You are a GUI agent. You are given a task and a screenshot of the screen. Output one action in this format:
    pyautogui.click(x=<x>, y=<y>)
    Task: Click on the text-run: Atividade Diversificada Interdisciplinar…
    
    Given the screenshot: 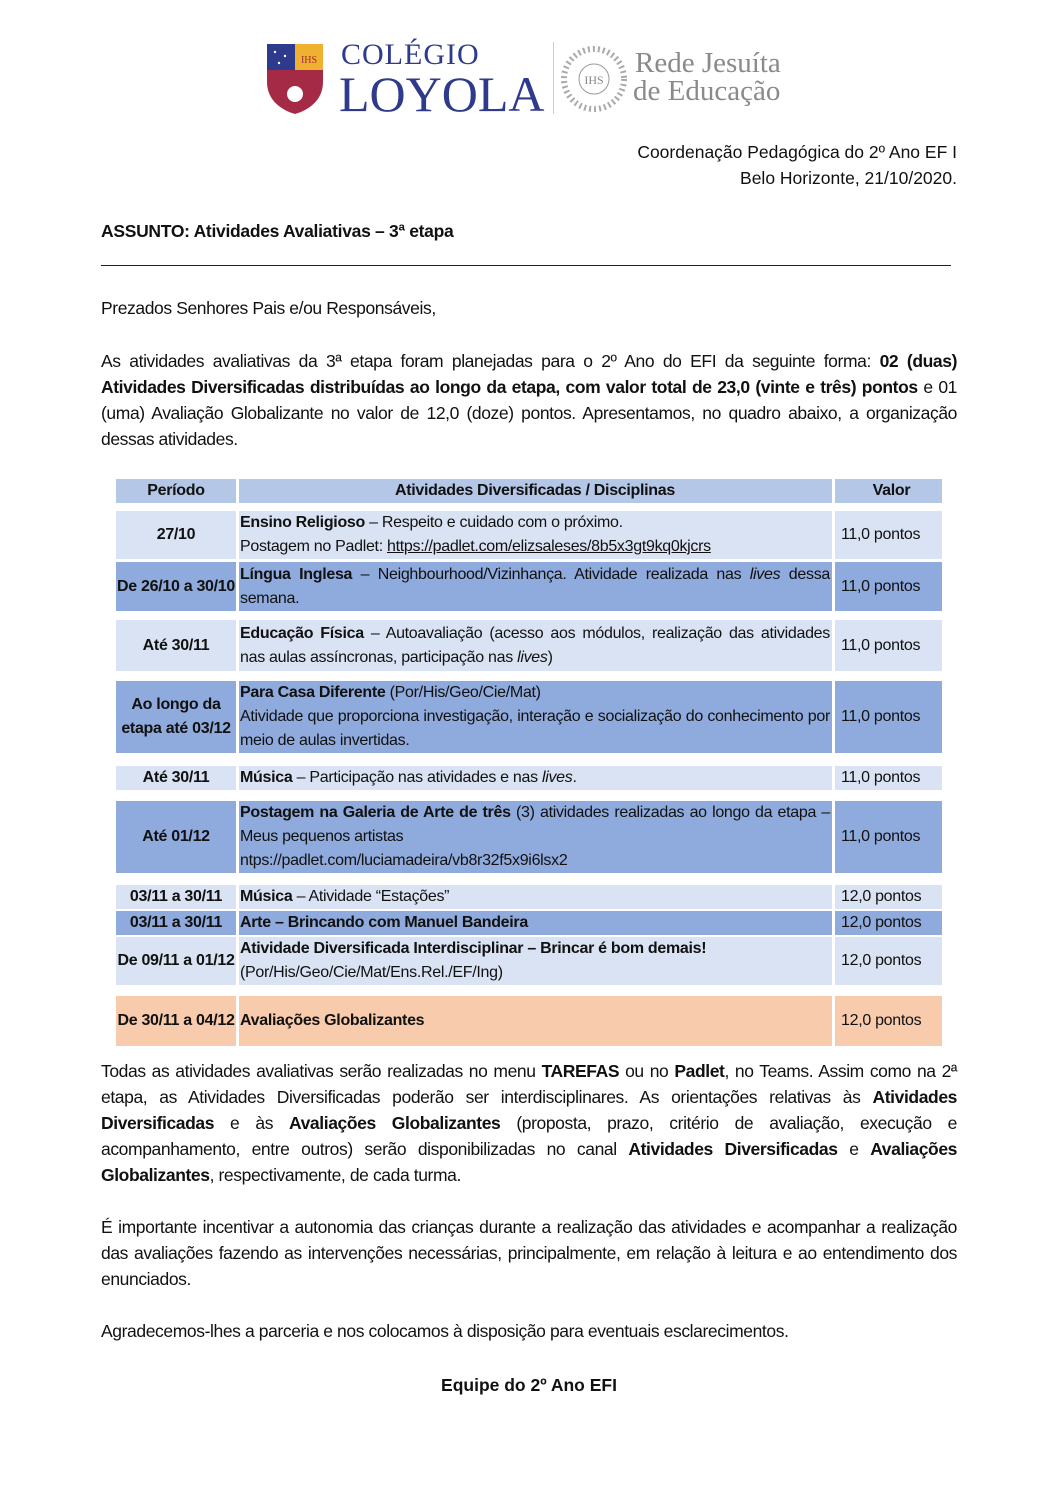 What is the action you would take?
    pyautogui.click(x=473, y=948)
    